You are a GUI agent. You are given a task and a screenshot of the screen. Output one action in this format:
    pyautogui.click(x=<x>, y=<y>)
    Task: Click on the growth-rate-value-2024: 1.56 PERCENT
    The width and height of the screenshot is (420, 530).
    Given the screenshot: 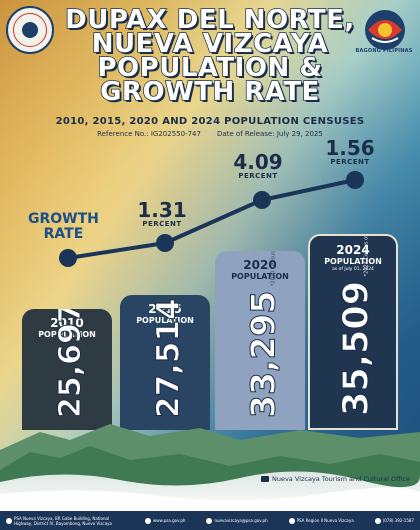 What is the action you would take?
    pyautogui.click(x=350, y=152)
    